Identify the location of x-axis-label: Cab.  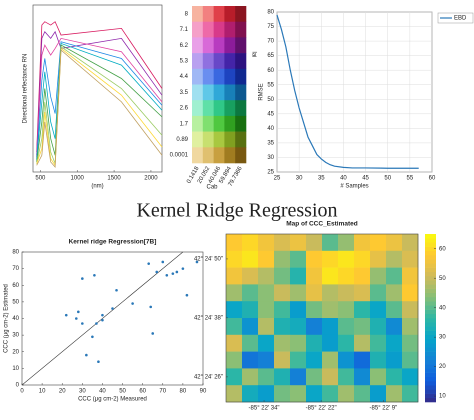
(212, 188).